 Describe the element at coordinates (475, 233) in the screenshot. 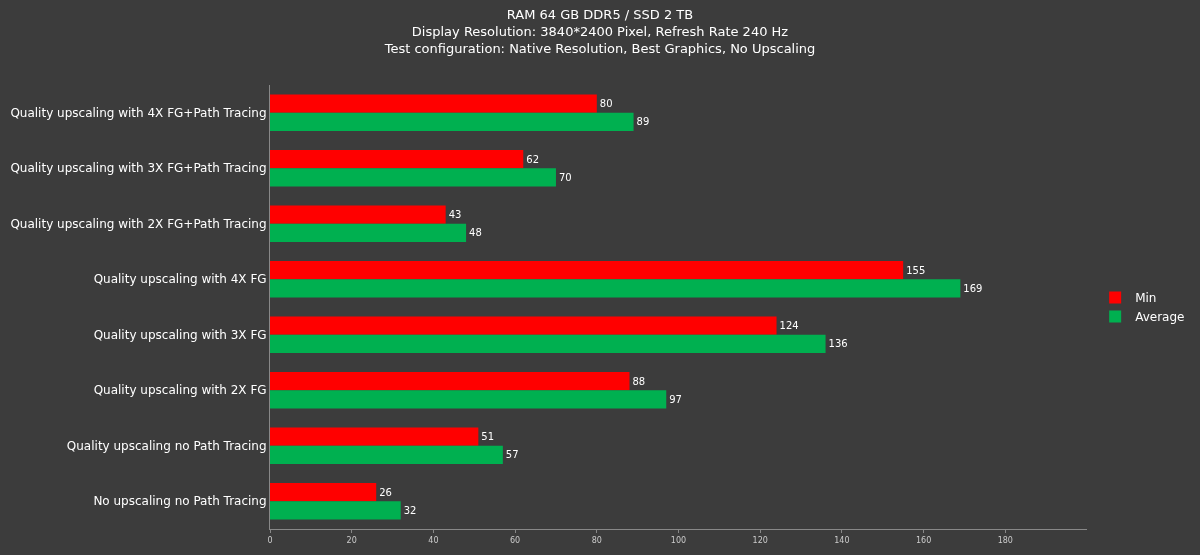

I see `data-label: 48` at that location.